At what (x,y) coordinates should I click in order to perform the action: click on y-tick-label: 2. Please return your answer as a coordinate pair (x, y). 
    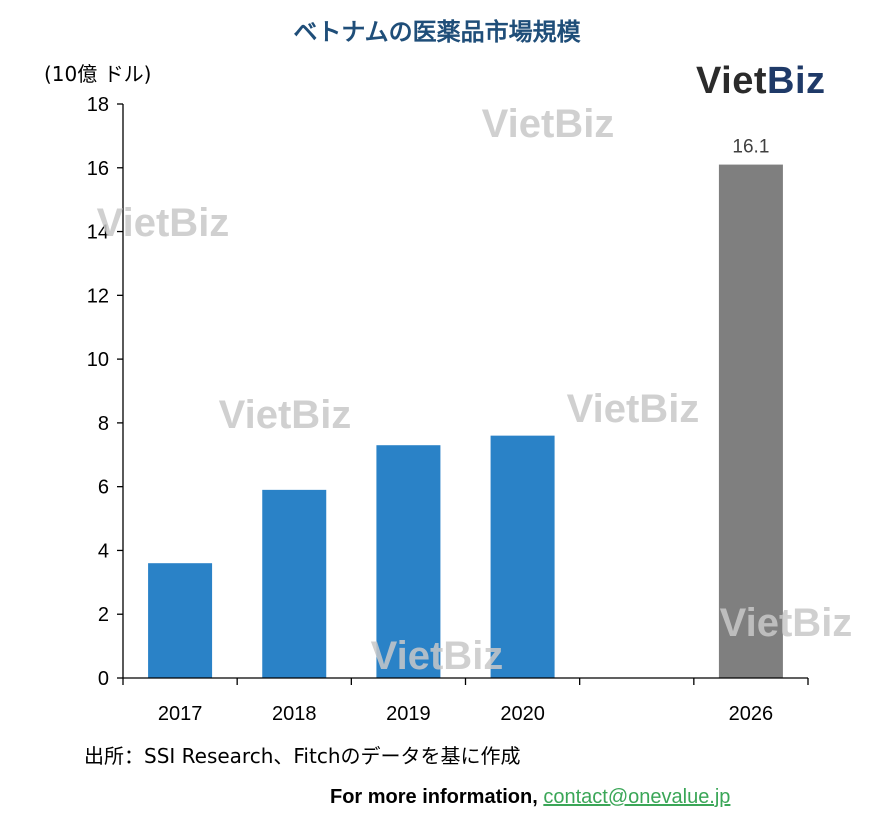
    Looking at the image, I should click on (103, 615).